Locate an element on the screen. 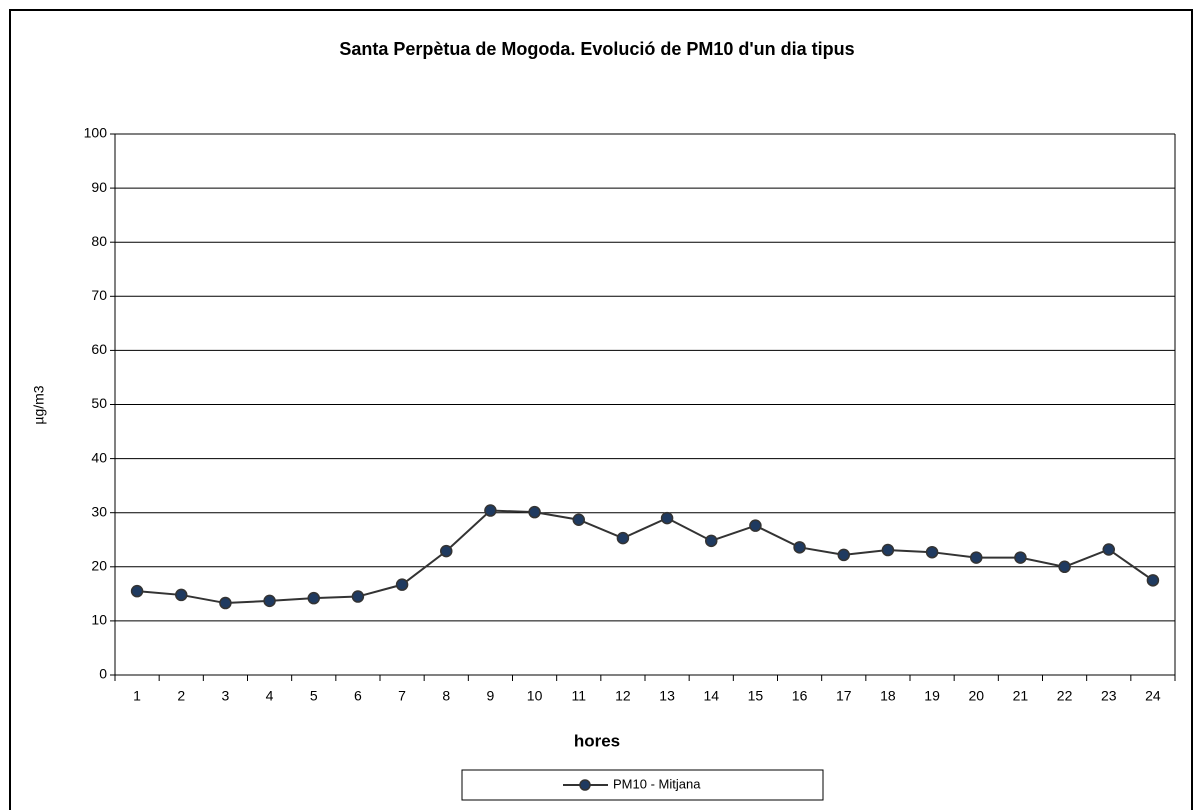 The width and height of the screenshot is (1195, 810). x-tick-label: 9 is located at coordinates (491, 696).